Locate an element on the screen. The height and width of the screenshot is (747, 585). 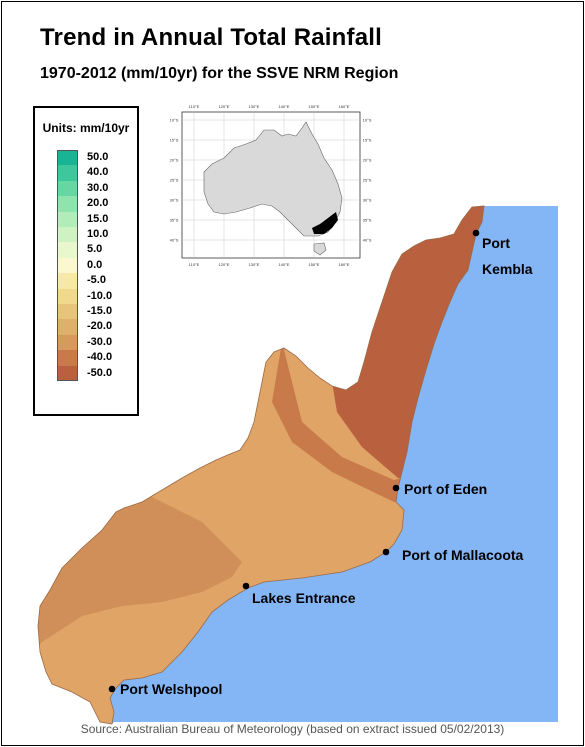
legend-item: -20.0 is located at coordinates (102, 327).